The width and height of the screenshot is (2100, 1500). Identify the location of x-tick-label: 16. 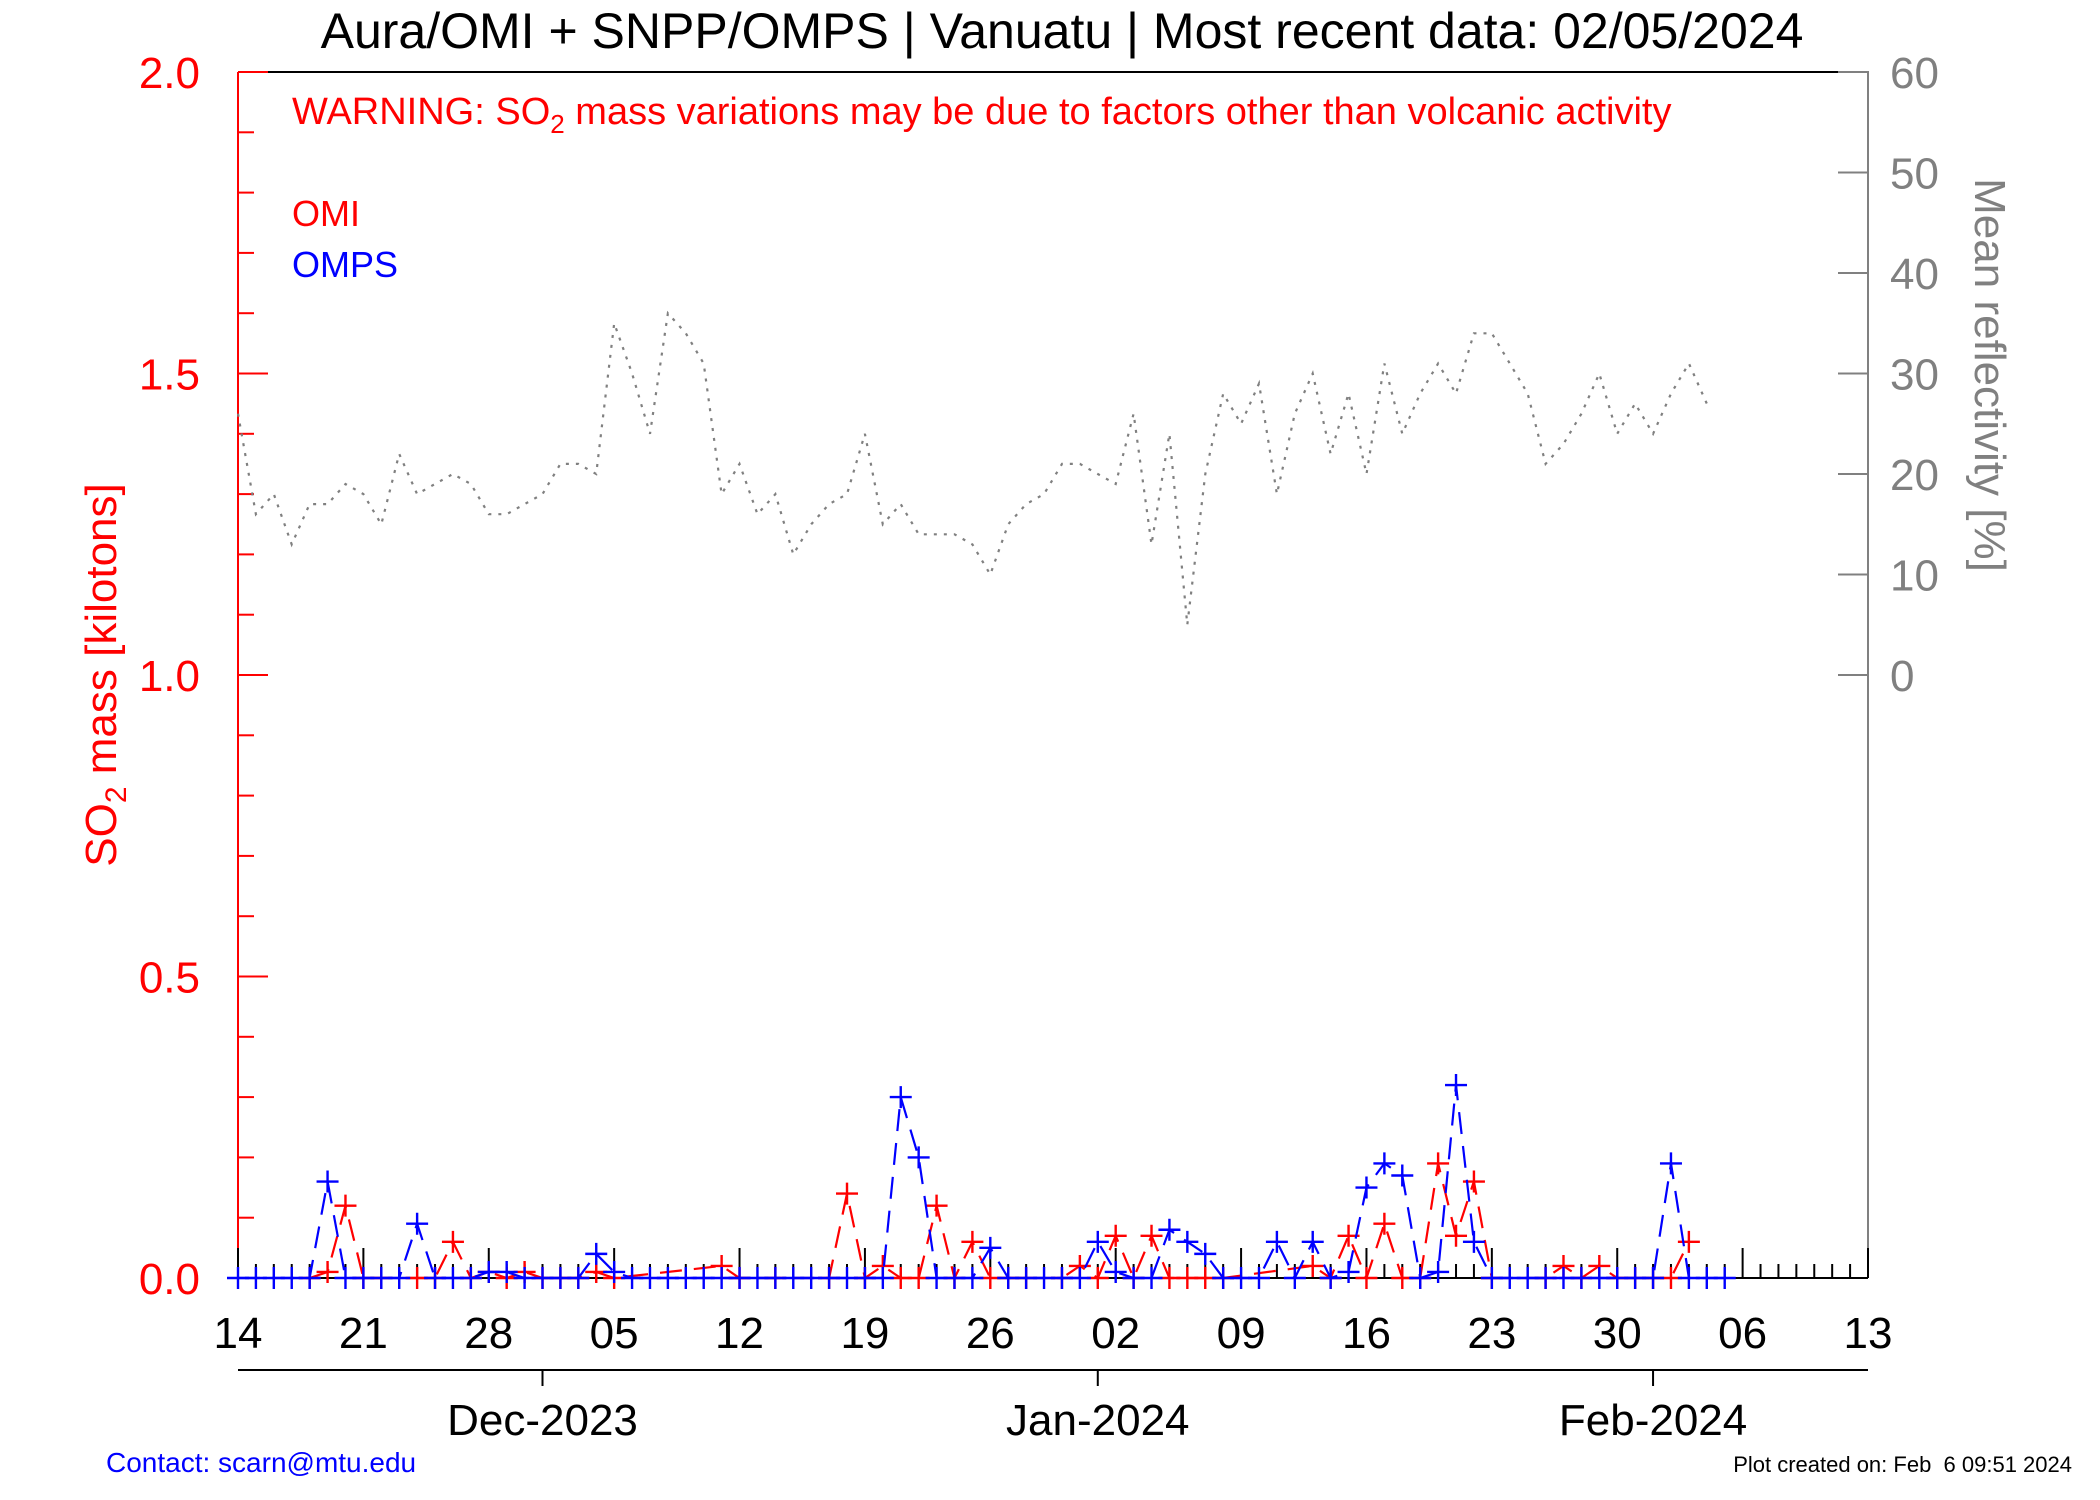
(1366, 1333).